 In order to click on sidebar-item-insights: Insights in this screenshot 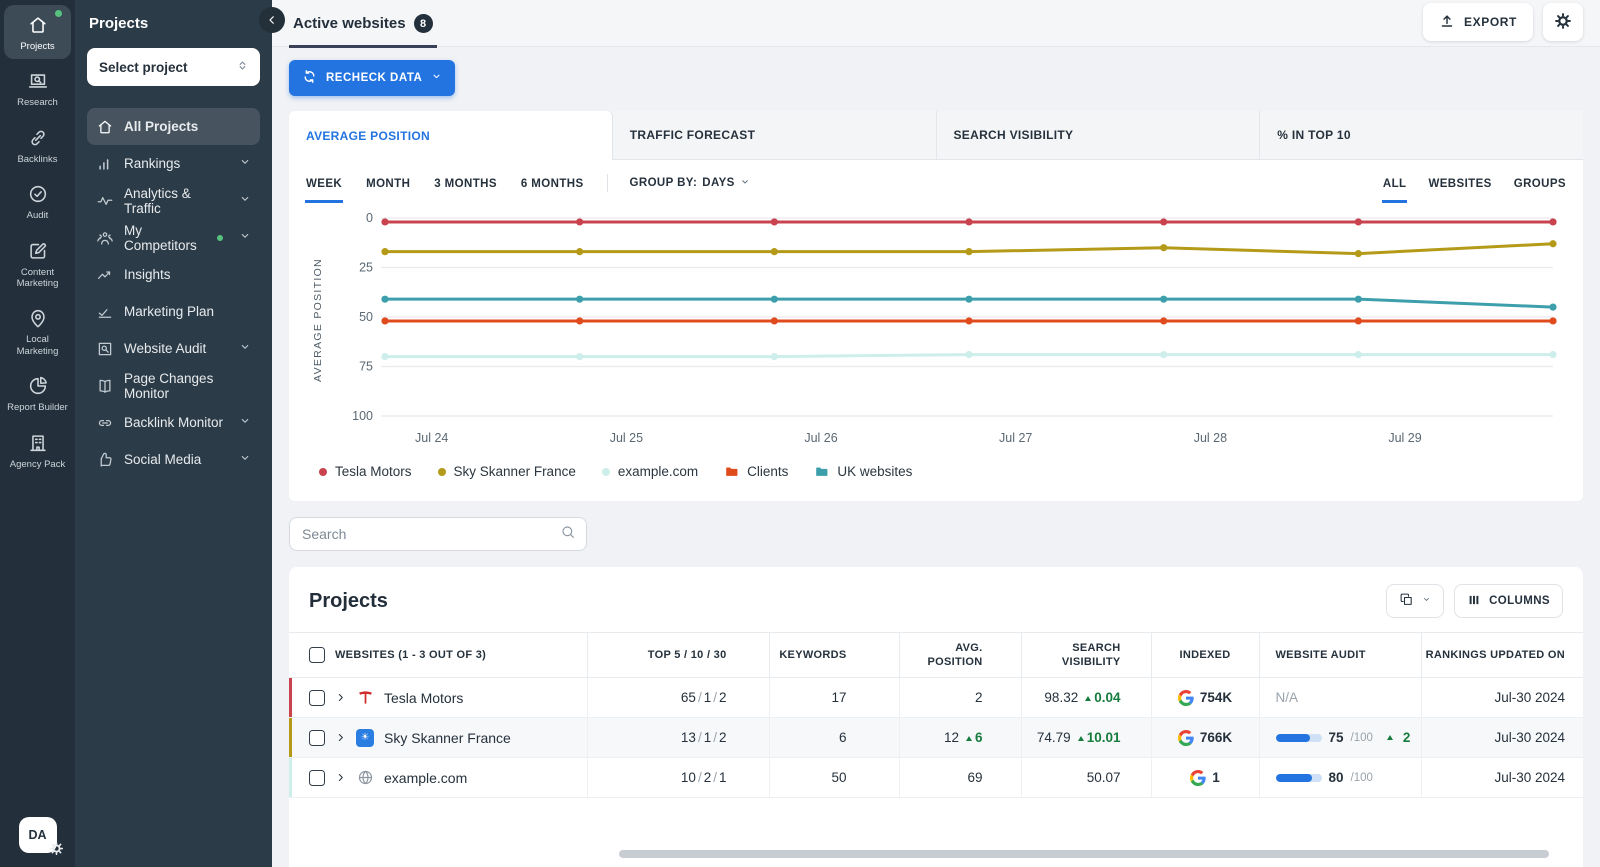, I will do `click(173, 274)`.